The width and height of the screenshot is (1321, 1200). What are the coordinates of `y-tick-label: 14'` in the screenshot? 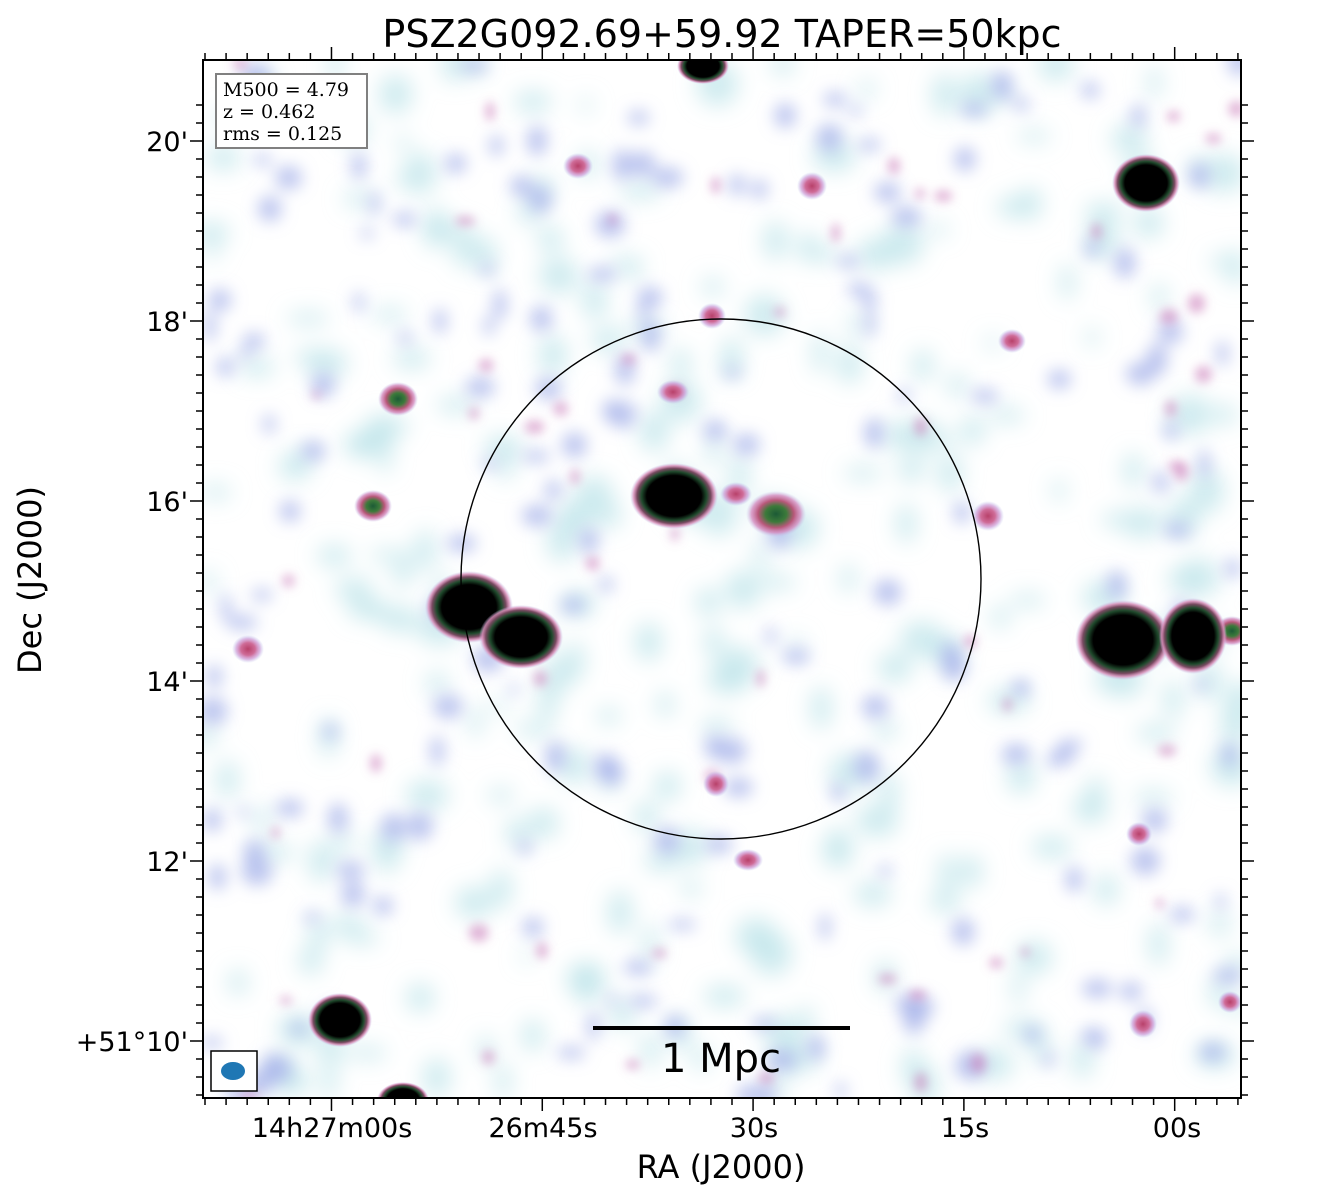 It's located at (167, 682).